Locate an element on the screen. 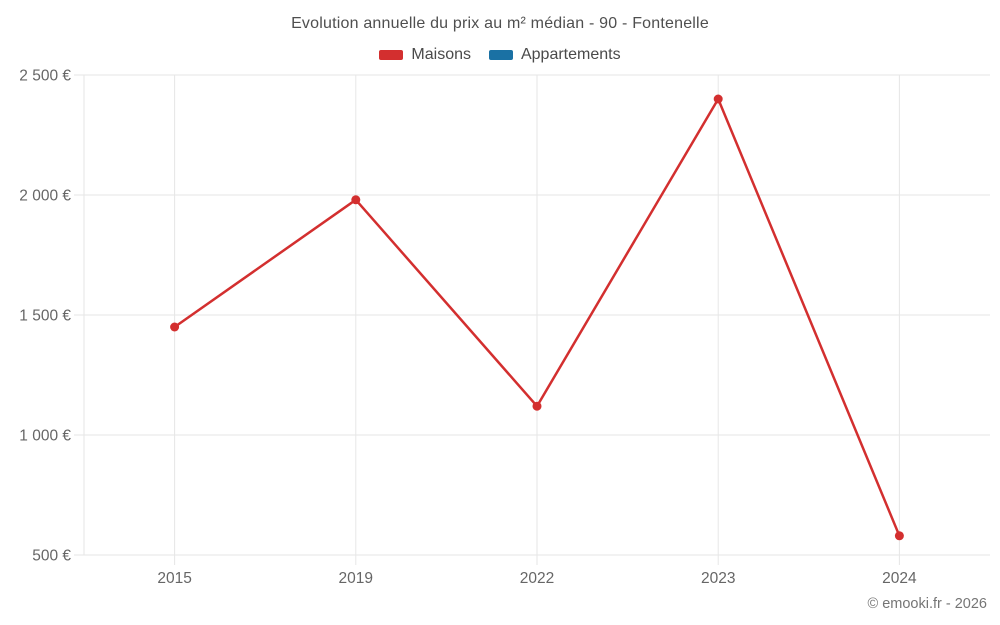 This screenshot has width=1000, height=625. x-tick-label: 2022 is located at coordinates (537, 578).